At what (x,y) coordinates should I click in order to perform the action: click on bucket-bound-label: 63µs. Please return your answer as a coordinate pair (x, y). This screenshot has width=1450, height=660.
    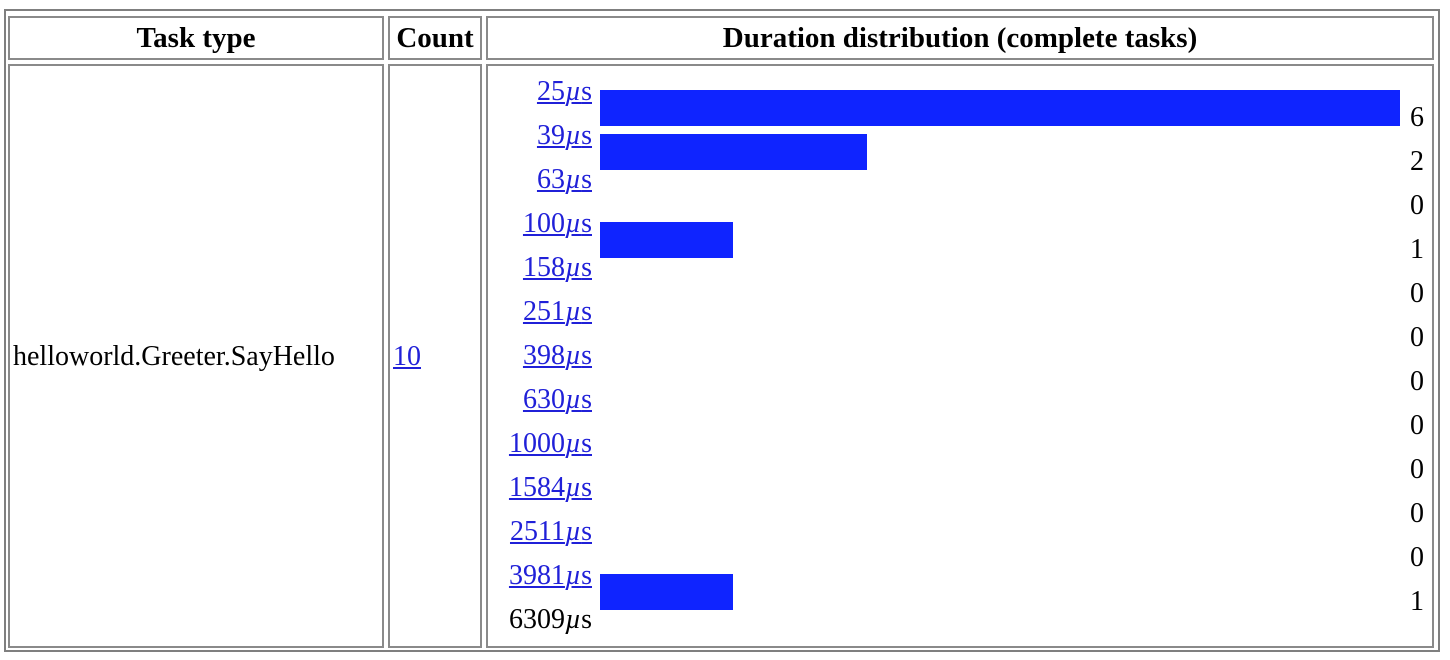
    Looking at the image, I should click on (564, 179).